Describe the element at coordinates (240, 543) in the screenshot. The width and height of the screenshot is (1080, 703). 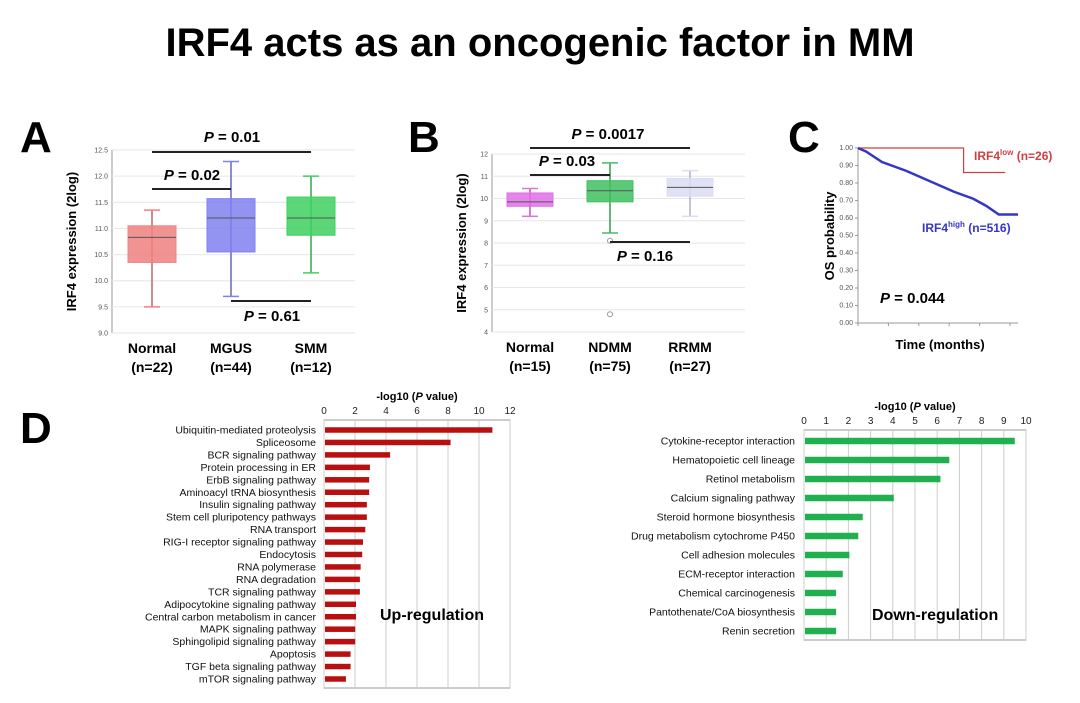
I see `pathway-label: RIG-I receptor signaling pathway` at that location.